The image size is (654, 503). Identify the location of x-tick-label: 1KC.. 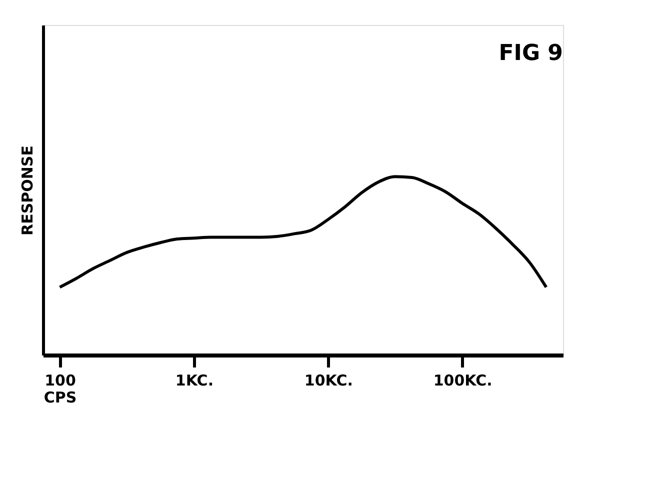
(194, 381).